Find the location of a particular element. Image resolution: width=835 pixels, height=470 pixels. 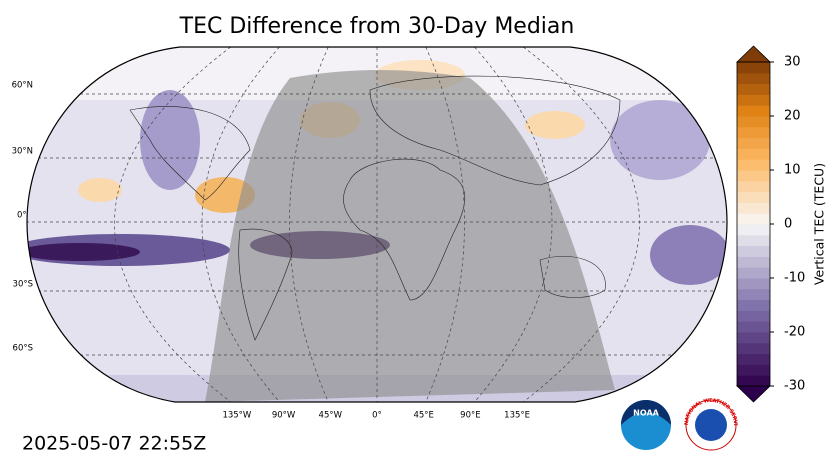

lat-label: 30°S is located at coordinates (23, 285).